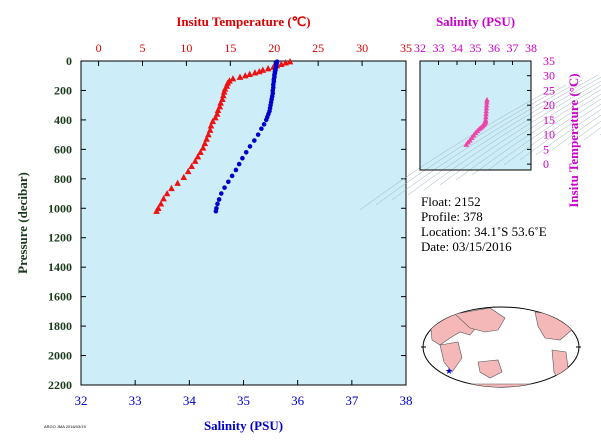 This screenshot has height=448, width=601. What do you see at coordinates (546, 164) in the screenshot?
I see `ts-temperature-tick-label: 0` at bounding box center [546, 164].